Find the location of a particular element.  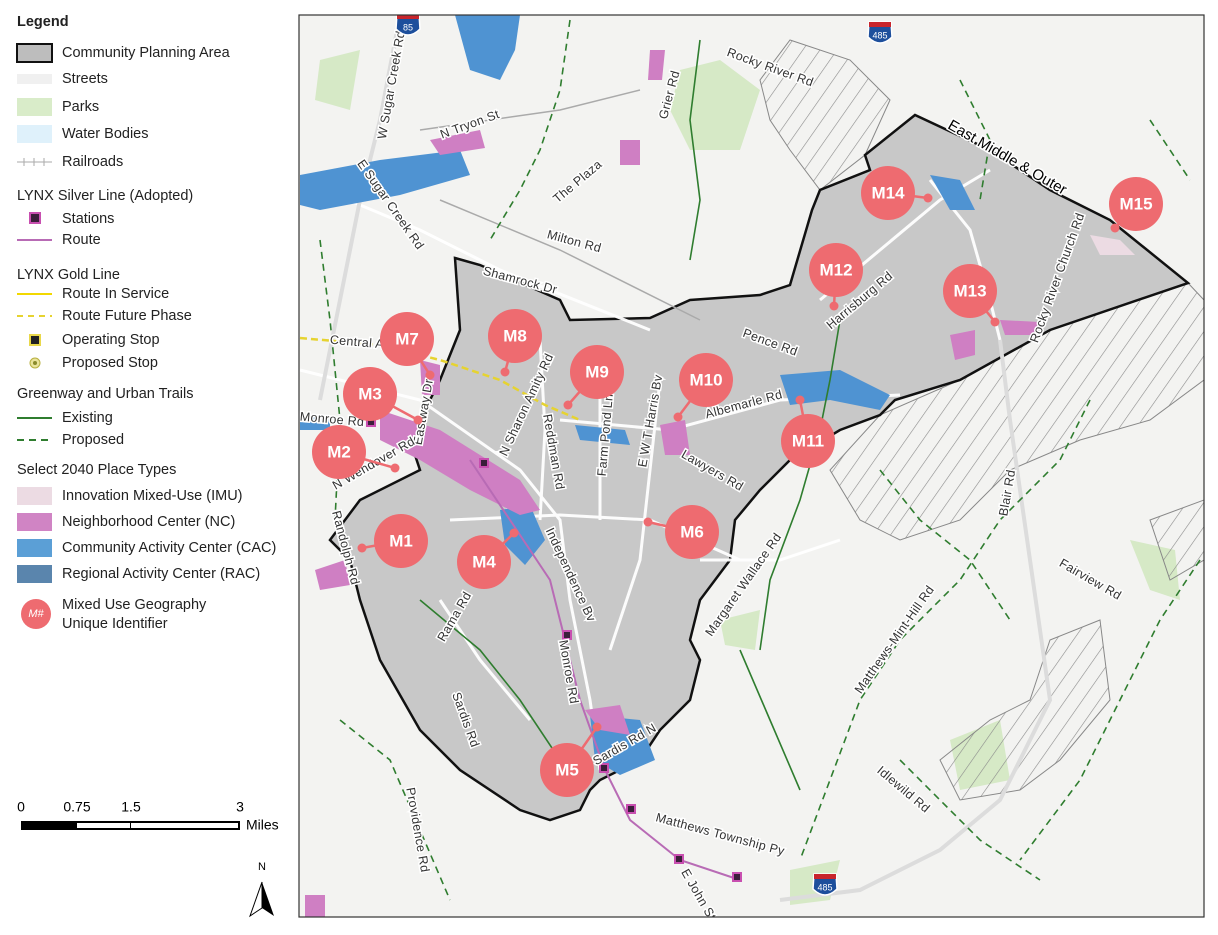

marker-label: M9 is located at coordinates (597, 371).